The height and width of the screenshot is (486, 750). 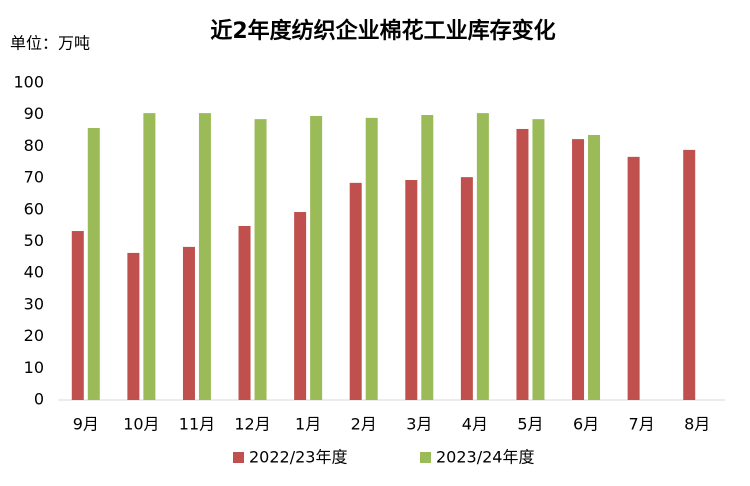 What do you see at coordinates (50, 43) in the screenshot?
I see `unit-label: 单位：万吨` at bounding box center [50, 43].